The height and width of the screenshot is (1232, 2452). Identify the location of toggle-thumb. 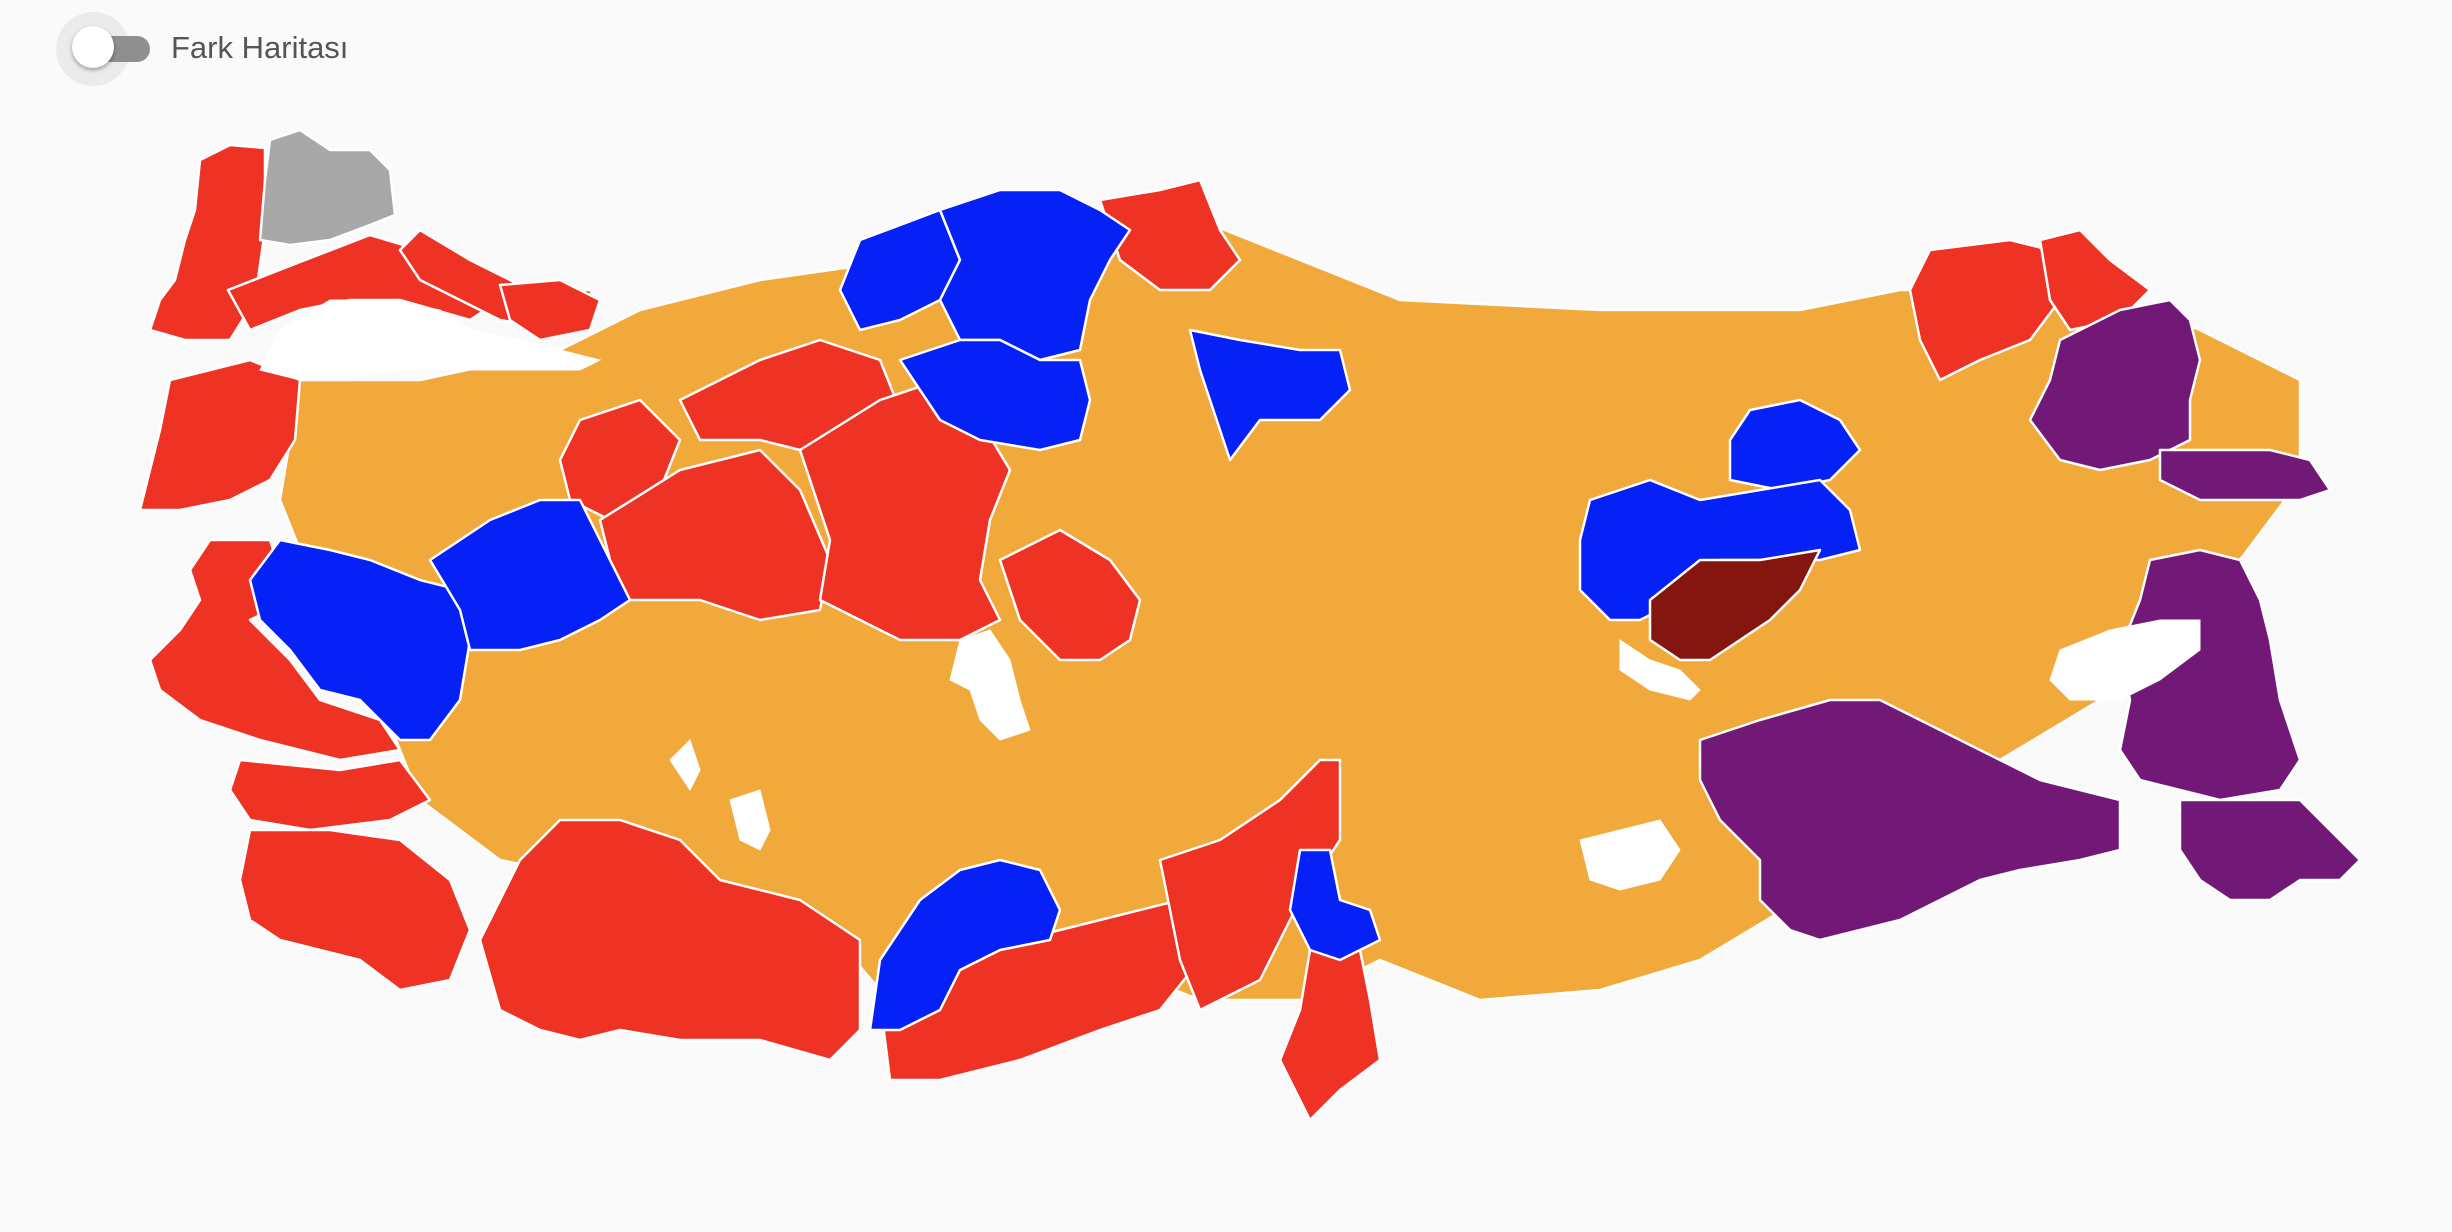
(93, 47).